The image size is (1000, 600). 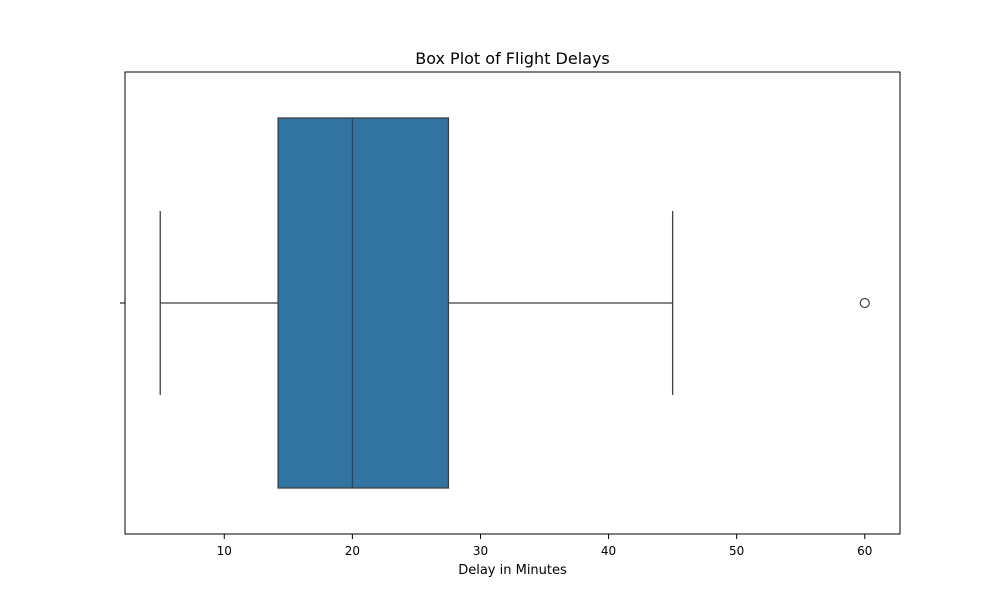 I want to click on chart-title: Box Plot of Flight Delays, so click(x=512, y=58).